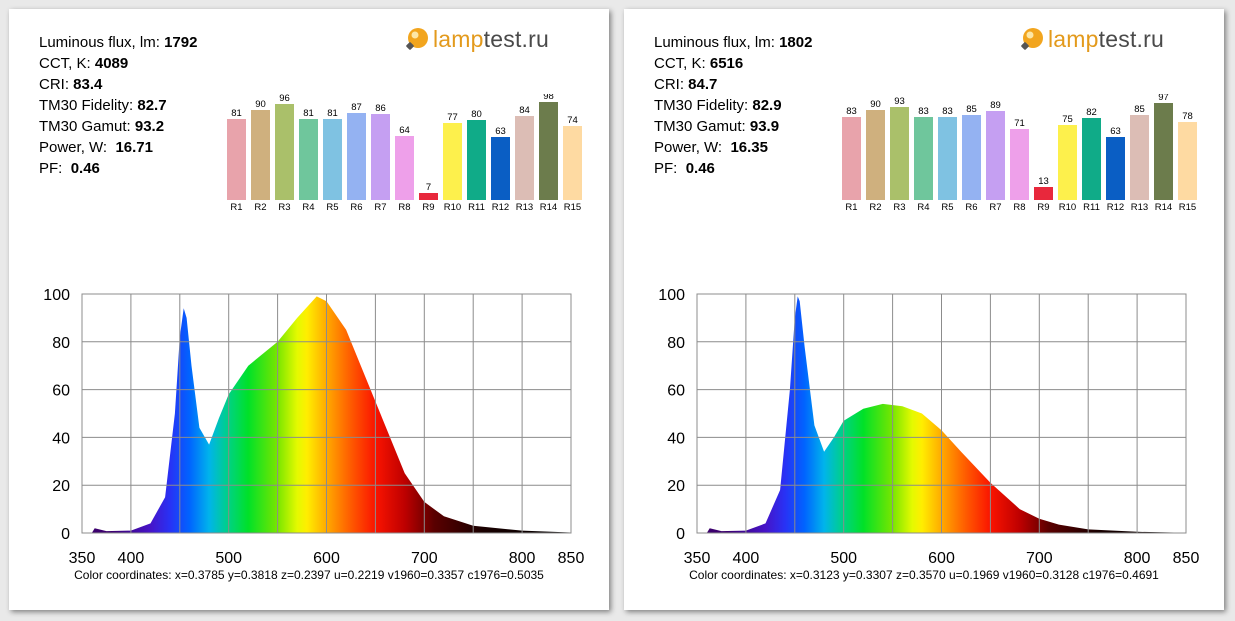  Describe the element at coordinates (1067, 119) in the screenshot. I see `cri-value-label: 75` at that location.